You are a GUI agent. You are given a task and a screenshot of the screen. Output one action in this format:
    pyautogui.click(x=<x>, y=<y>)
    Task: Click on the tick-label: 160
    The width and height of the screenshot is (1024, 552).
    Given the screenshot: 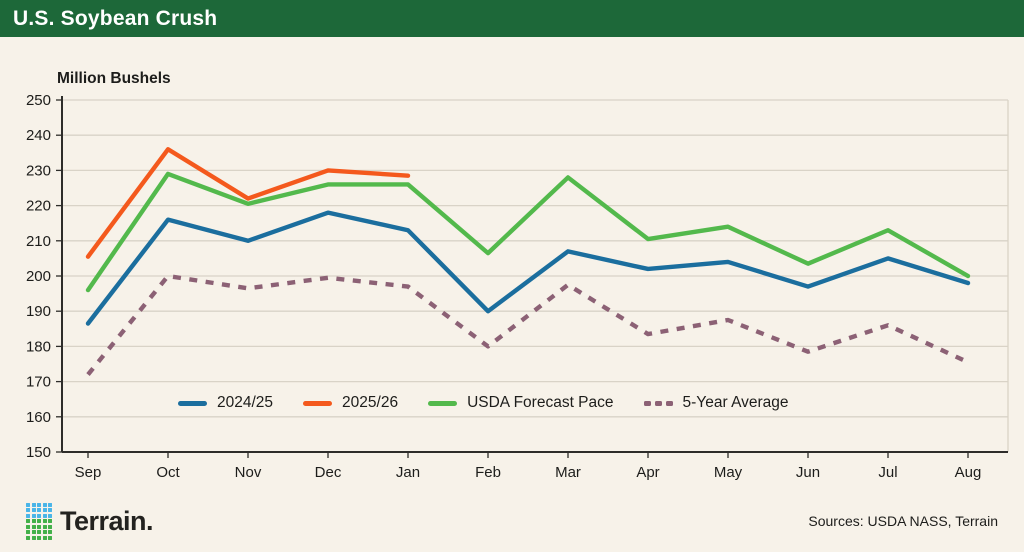 What is the action you would take?
    pyautogui.click(x=38, y=417)
    